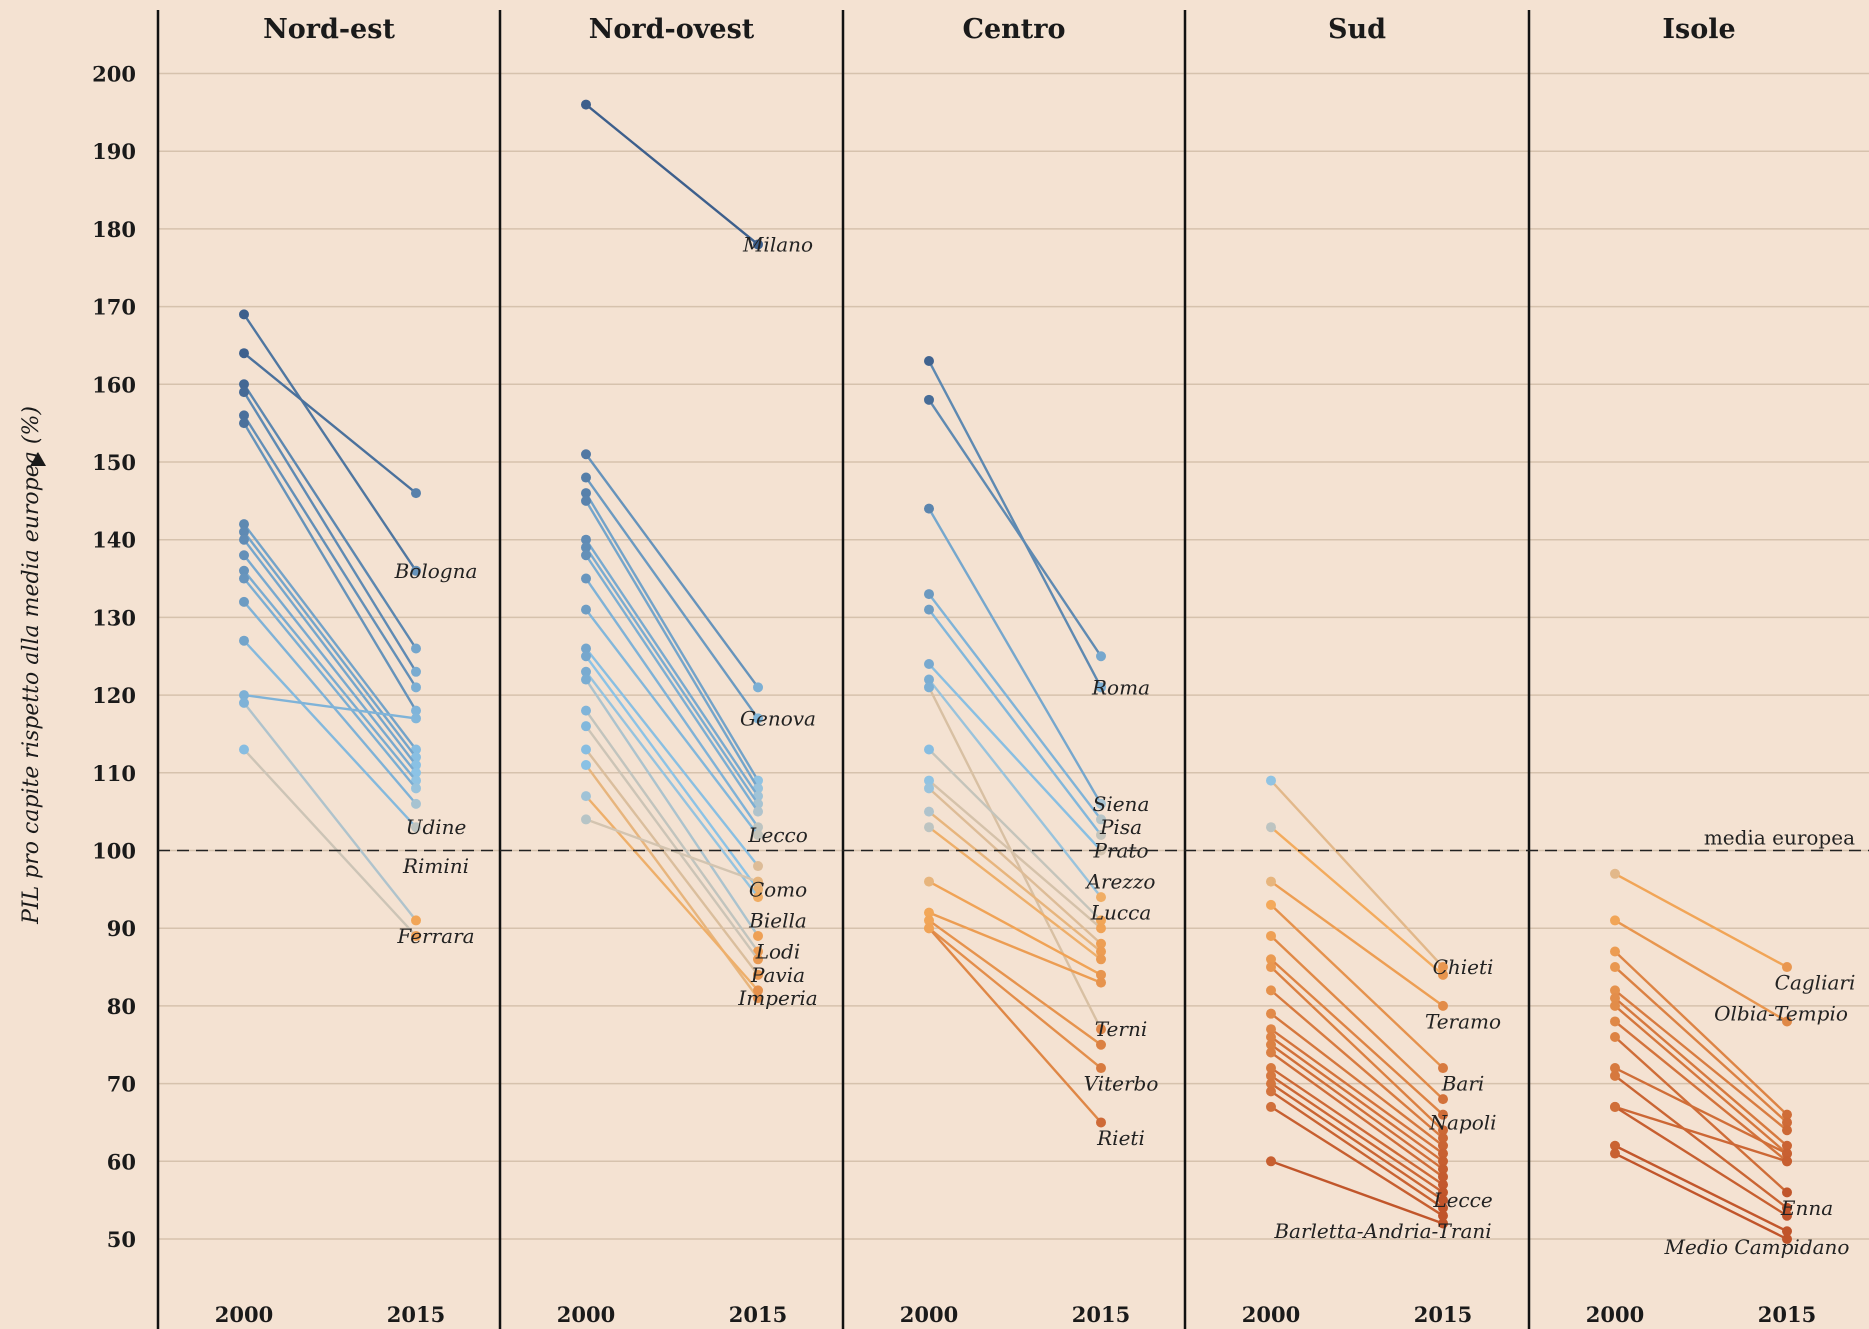 Image resolution: width=1869 pixels, height=1329 pixels. Describe the element at coordinates (1815, 983) in the screenshot. I see `data-label: Cagliari` at that location.